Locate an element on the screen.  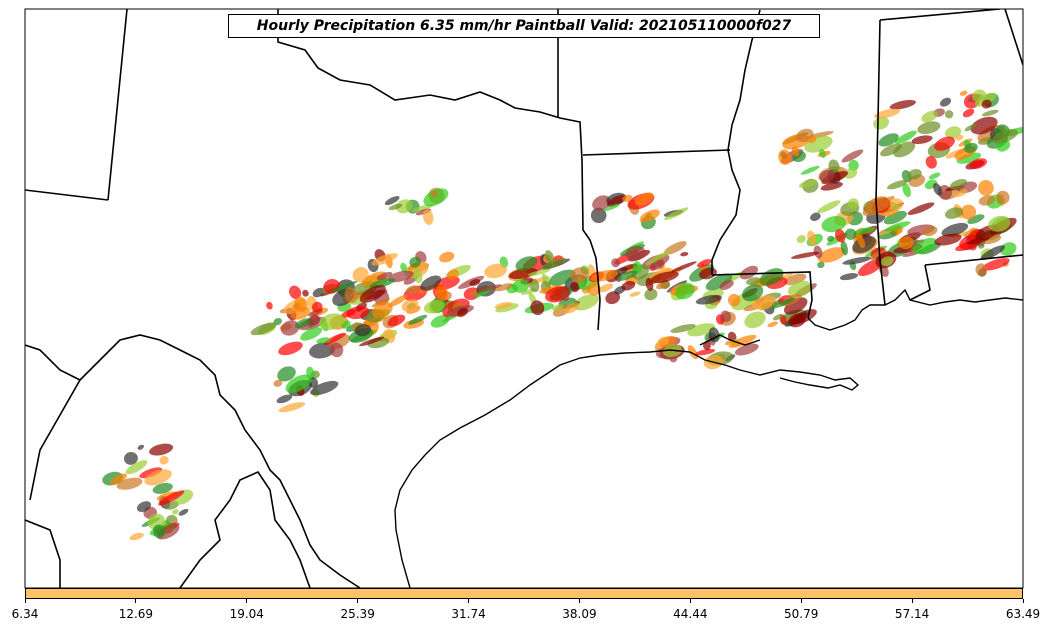
ar-la-border is located at coordinates (656, 152).